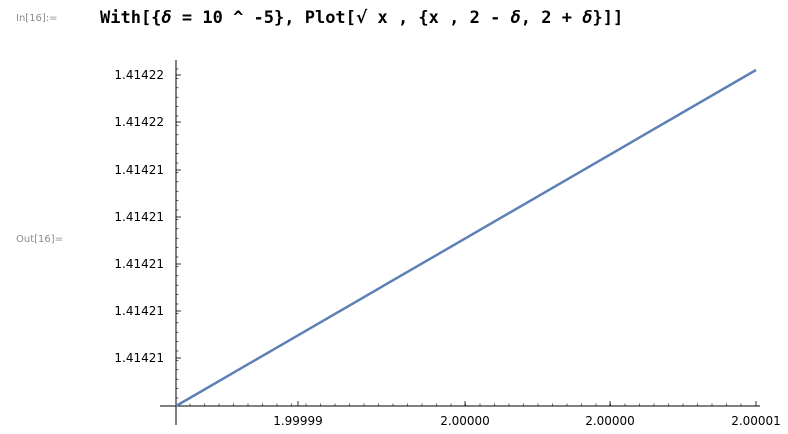 The height and width of the screenshot is (434, 788). What do you see at coordinates (527, 421) in the screenshot?
I see `x-tick-labels: 1.99999 2.00000 2.00000 2.00001` at bounding box center [527, 421].